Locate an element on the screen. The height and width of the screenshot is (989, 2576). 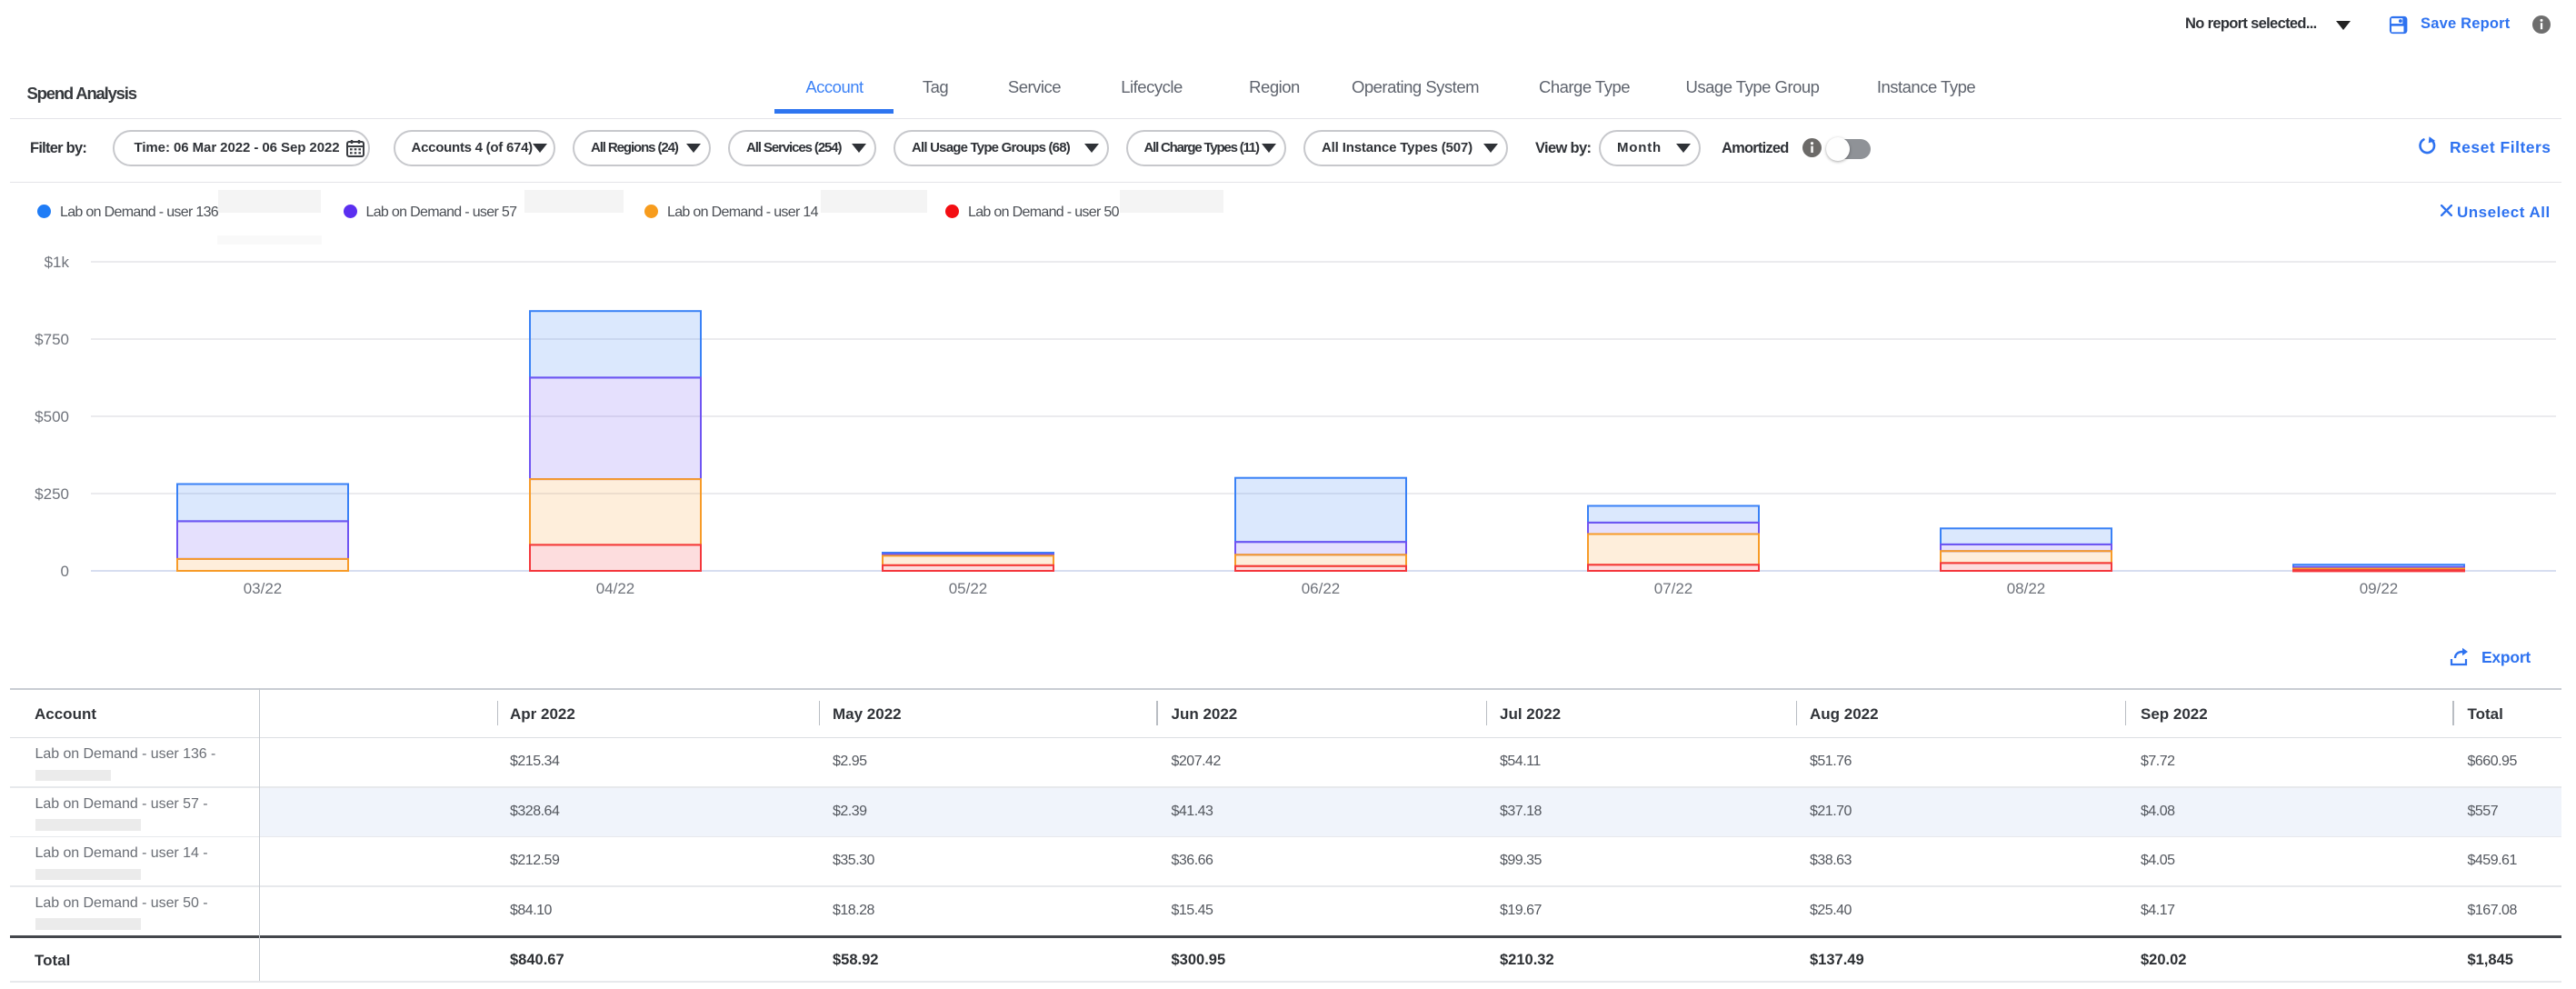
svg-text: 07/22 is located at coordinates (1673, 588).